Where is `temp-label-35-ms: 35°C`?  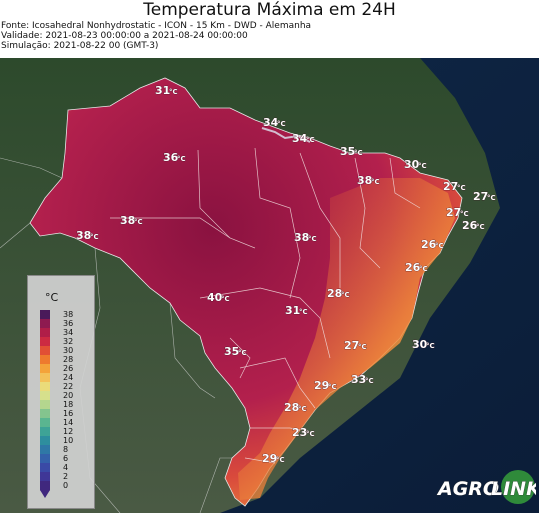
temp-label-35-ms: 35°C is located at coordinates (235, 352).